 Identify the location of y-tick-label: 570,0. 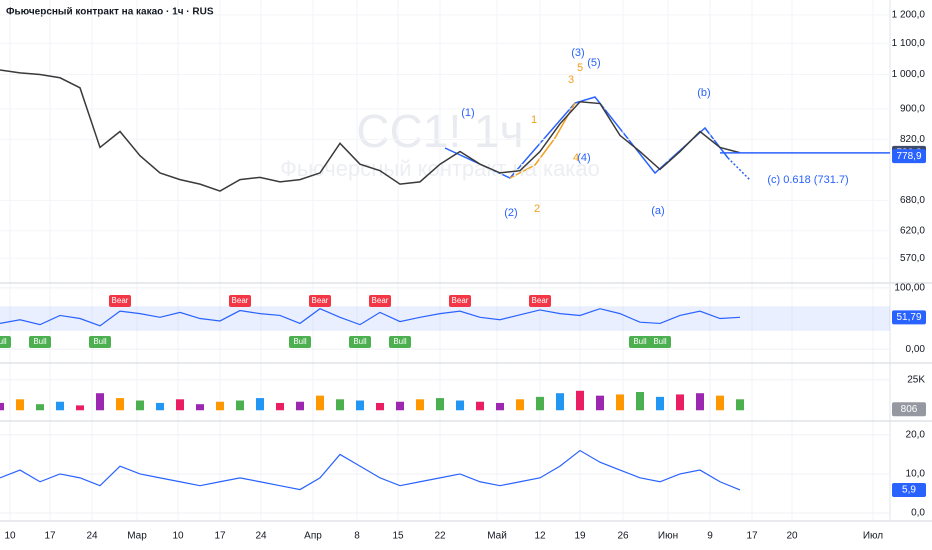
(912, 258).